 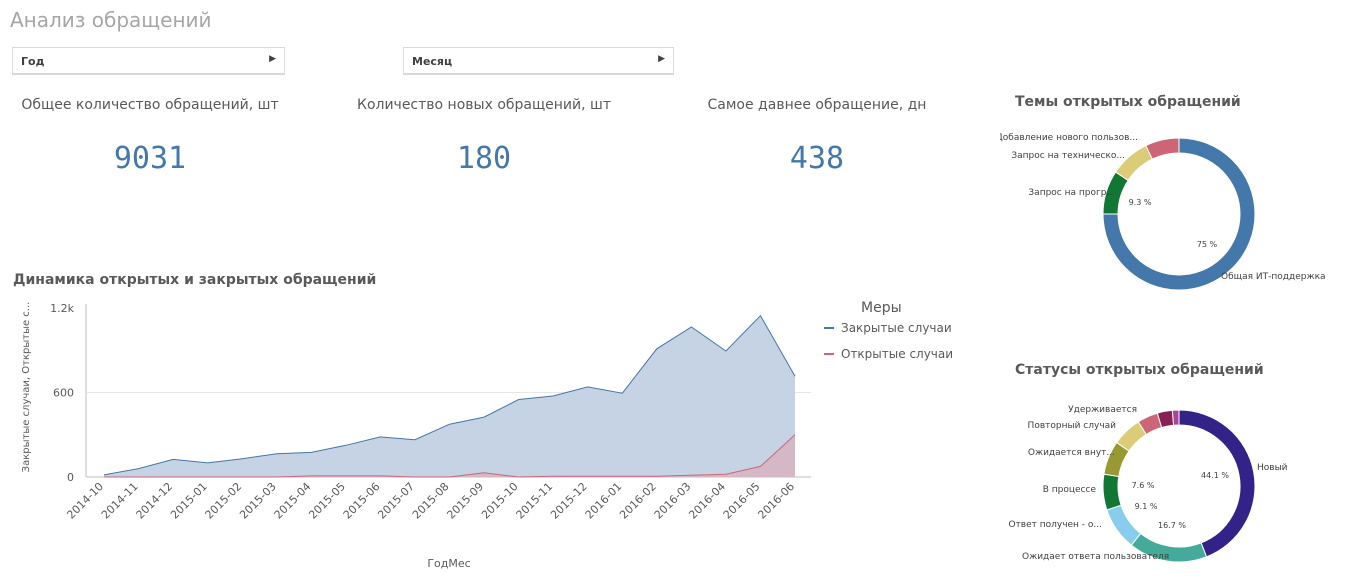 I want to click on x-tick-label: 2016-05, so click(x=742, y=501).